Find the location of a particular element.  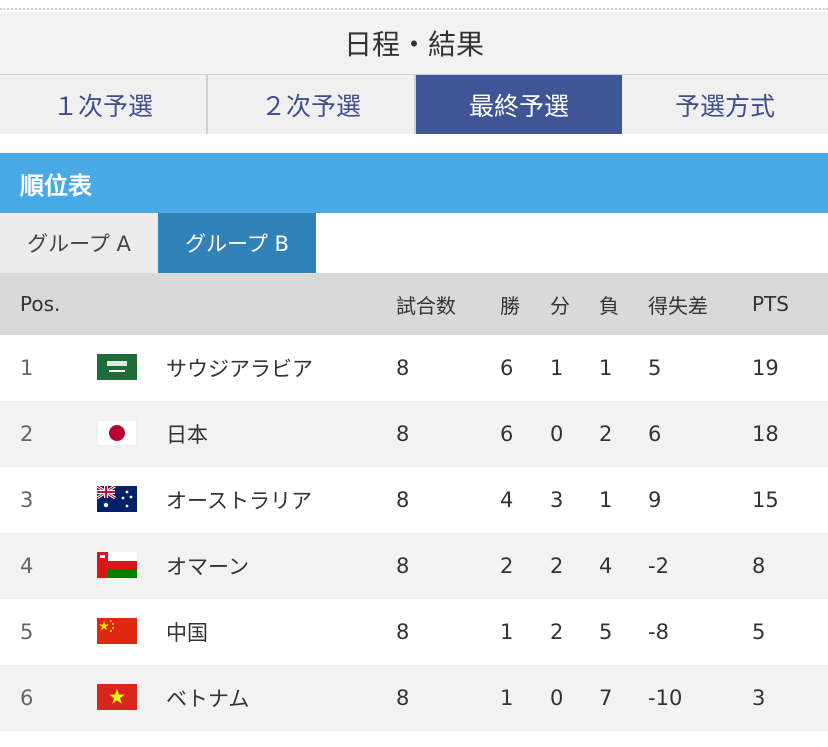

header-pts: PTS is located at coordinates (770, 304).